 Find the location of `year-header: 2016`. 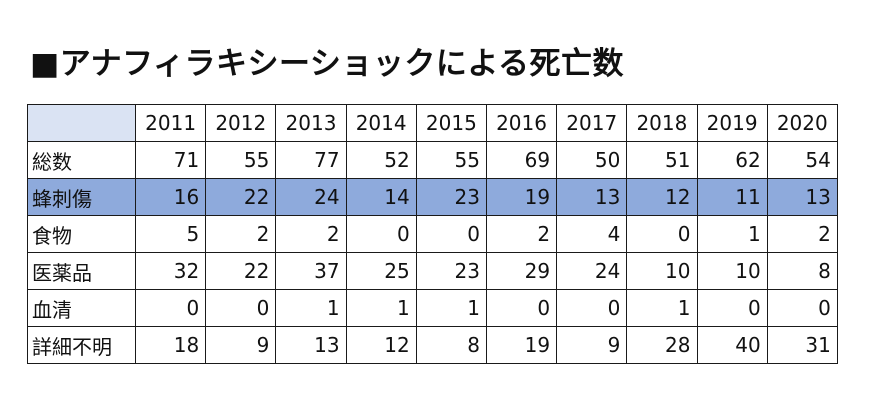

year-header: 2016 is located at coordinates (521, 123).